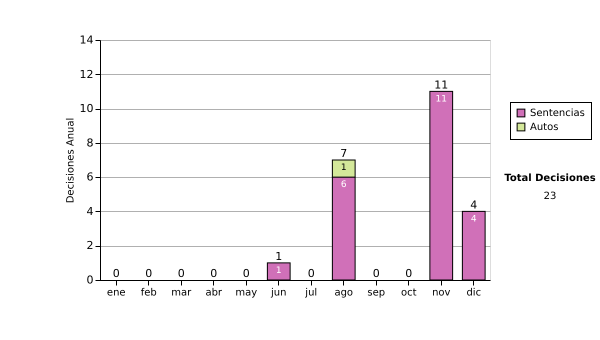 This screenshot has height=340, width=600. Describe the element at coordinates (441, 293) in the screenshot. I see `x-tick-label: nov` at that location.